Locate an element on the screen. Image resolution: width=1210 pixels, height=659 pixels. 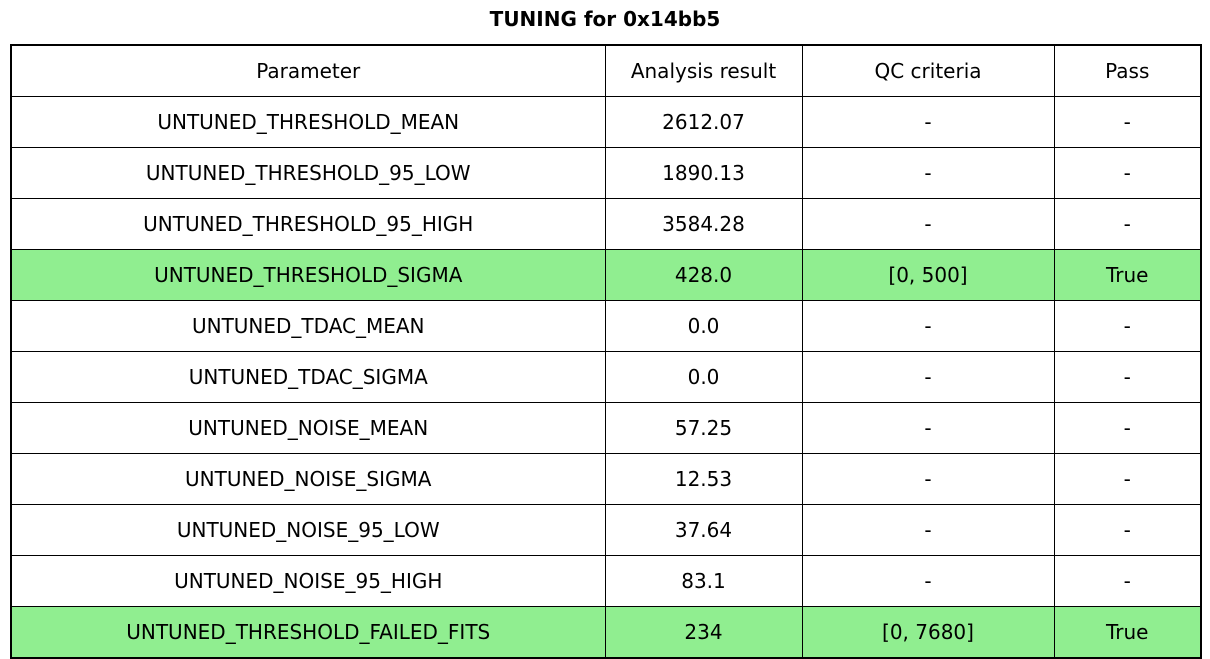
column-header-analysis-result: Analysis result is located at coordinates (703, 70).